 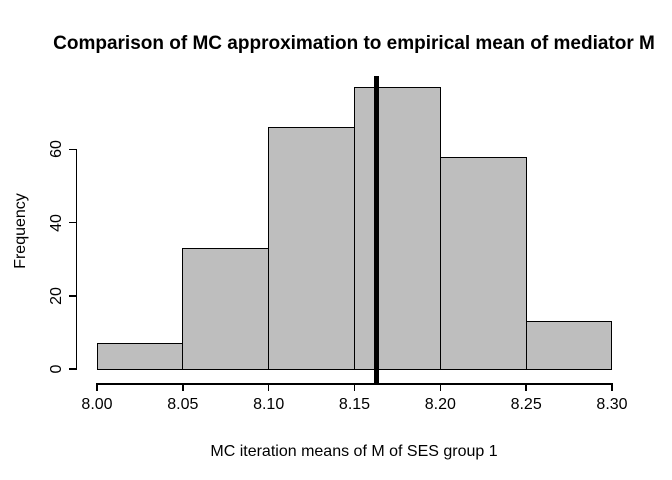 I want to click on x-tick-label: 8.10, so click(x=269, y=404).